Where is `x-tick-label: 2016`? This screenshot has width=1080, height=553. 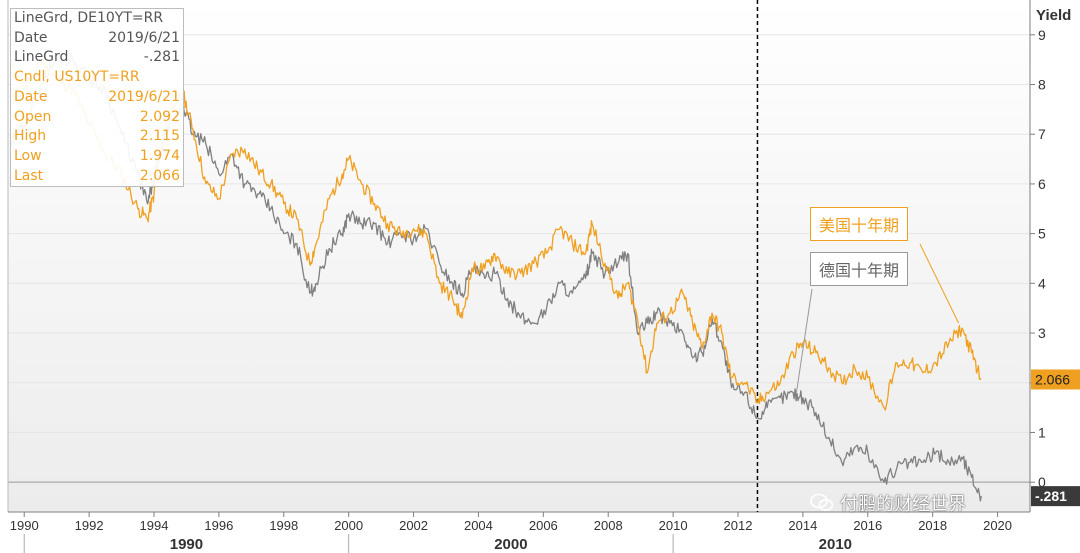
x-tick-label: 2016 is located at coordinates (867, 525).